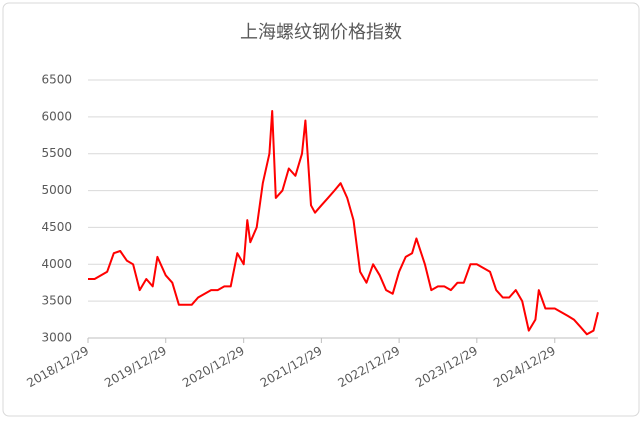 This screenshot has width=642, height=424. I want to click on y-tick-label: 6500, so click(56, 80).